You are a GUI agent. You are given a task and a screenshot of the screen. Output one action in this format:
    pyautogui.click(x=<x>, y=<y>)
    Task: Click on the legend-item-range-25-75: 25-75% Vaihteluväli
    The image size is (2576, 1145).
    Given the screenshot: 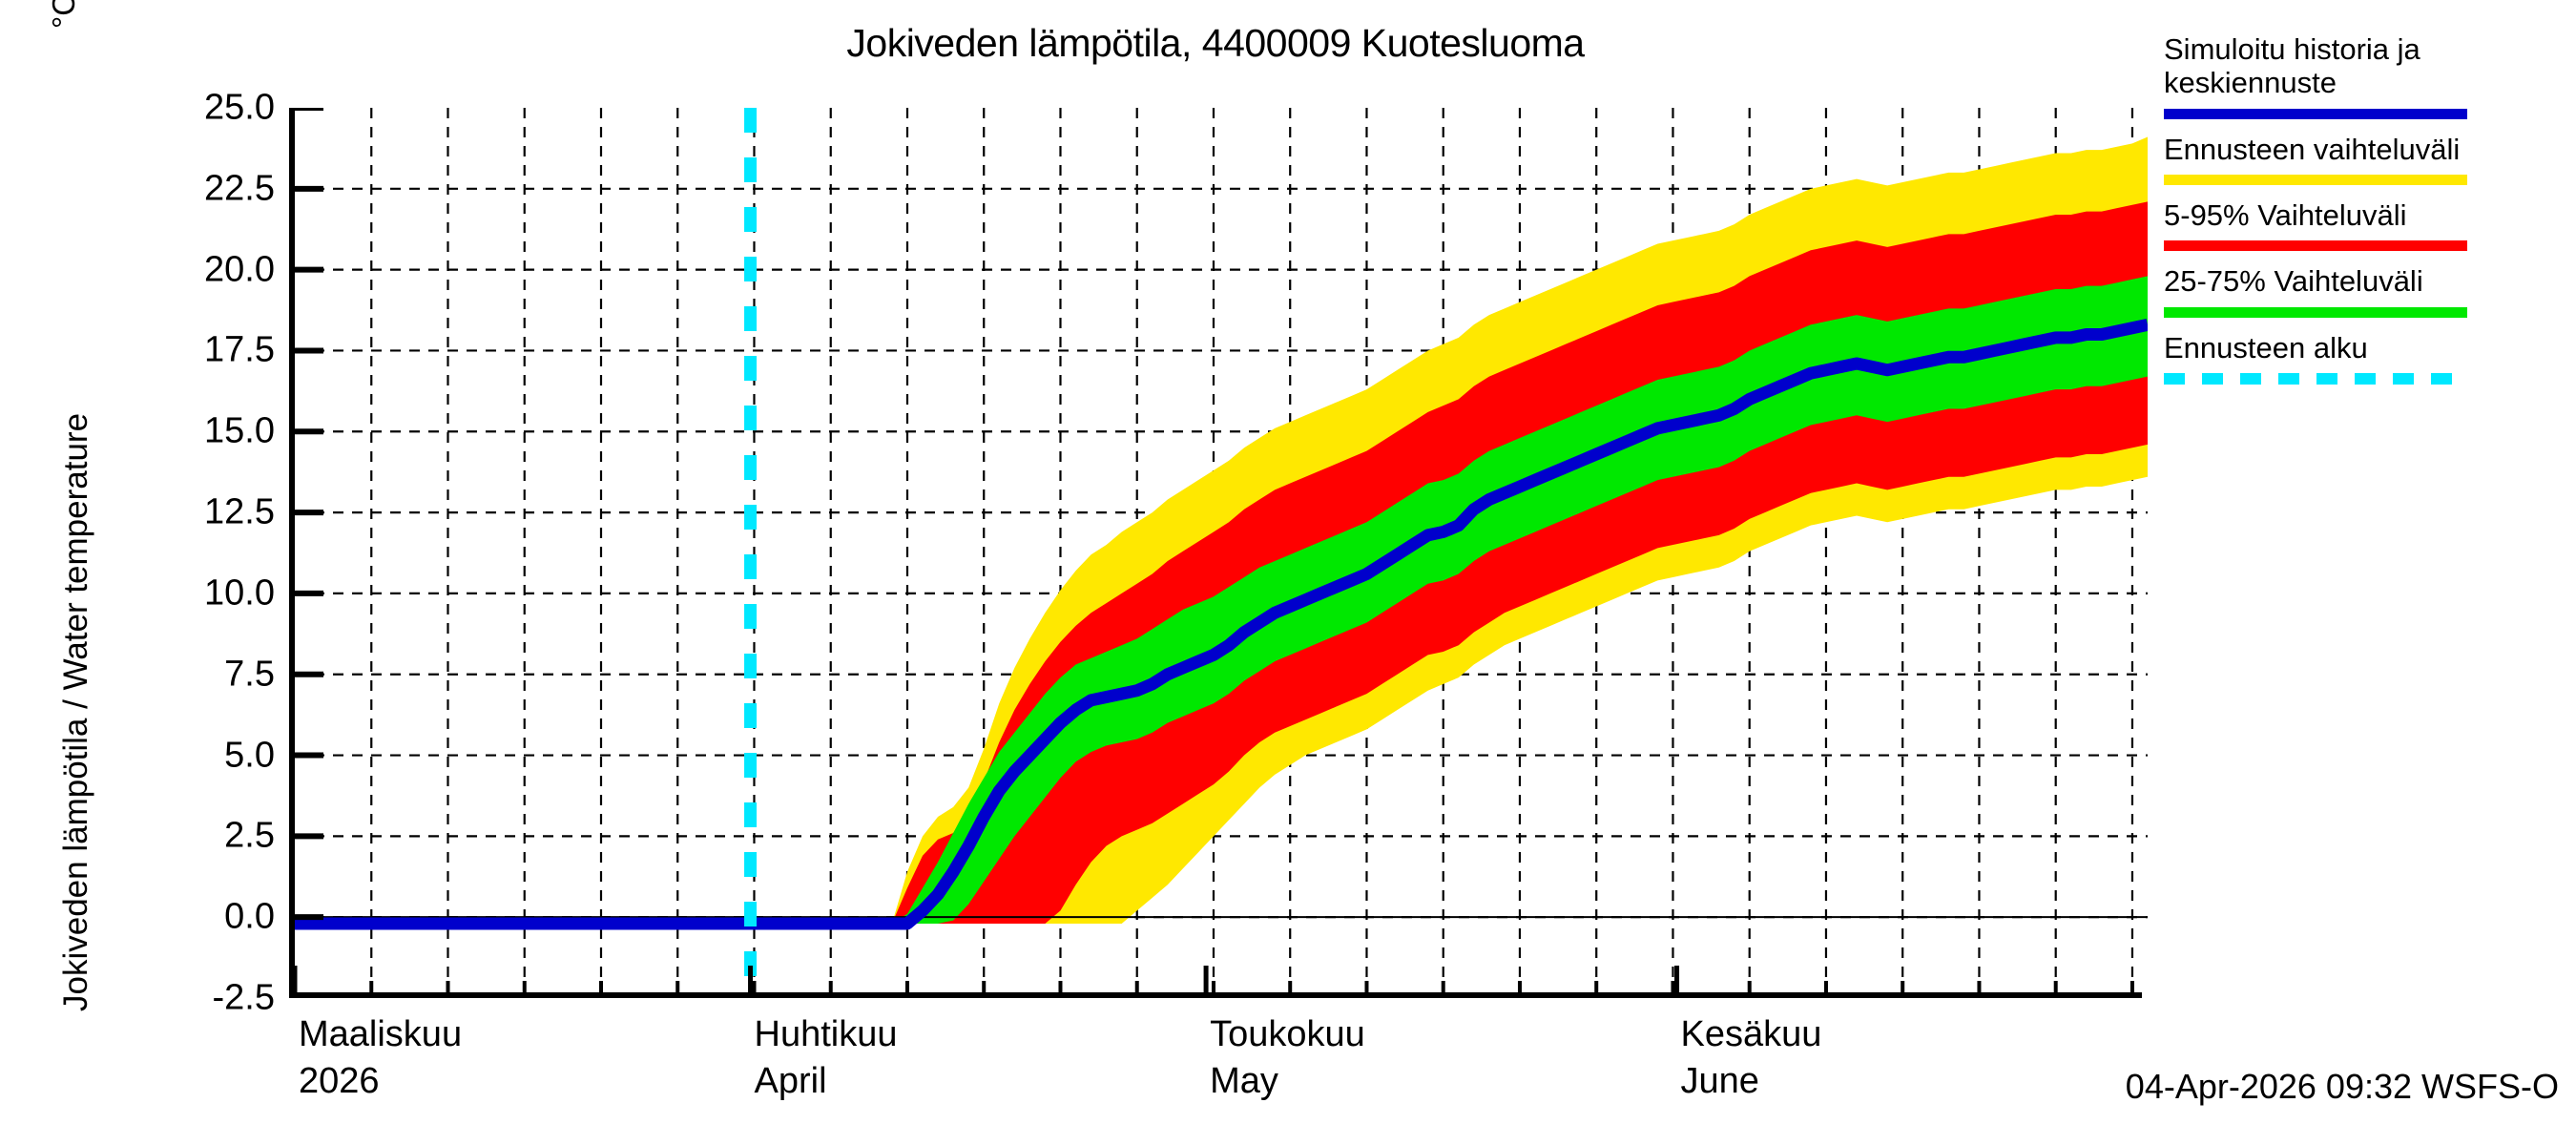 What is the action you would take?
    pyautogui.click(x=2369, y=291)
    